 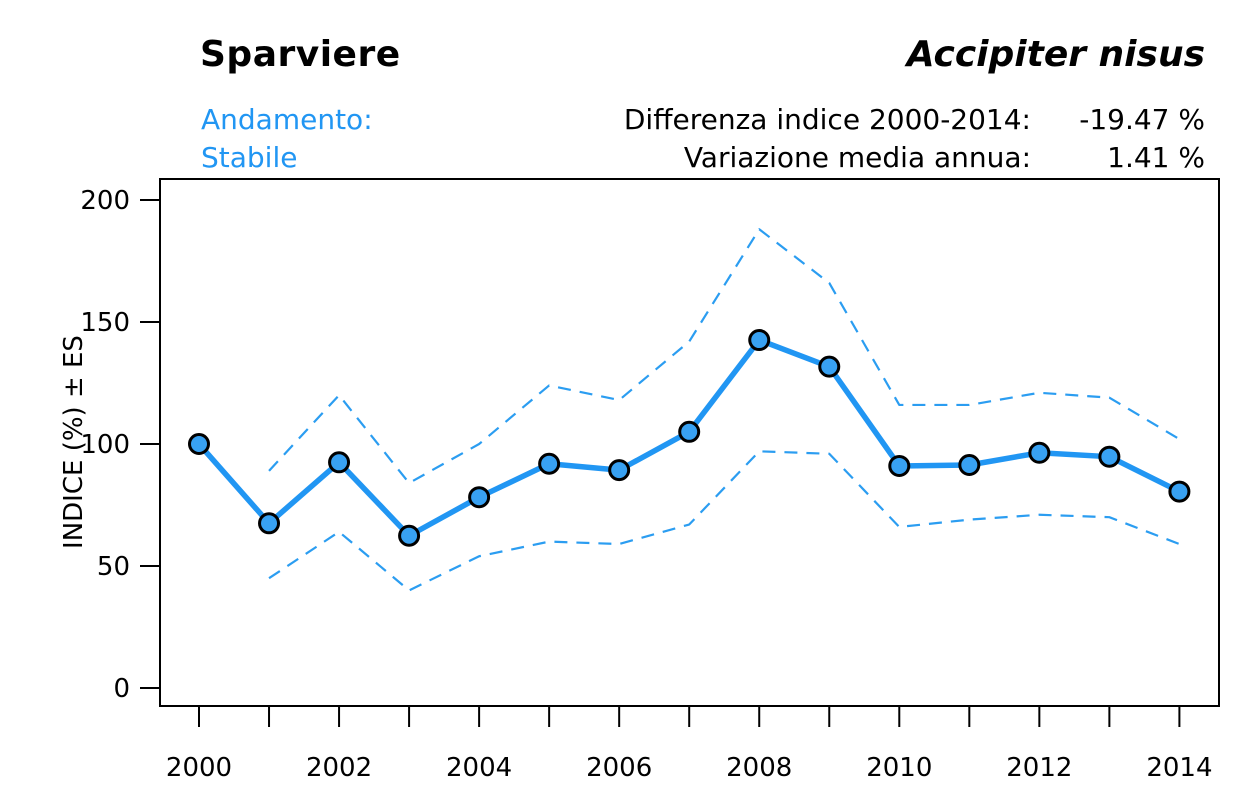 What do you see at coordinates (1055, 54) in the screenshot?
I see `species-scientific-name: Accipiter nisus` at bounding box center [1055, 54].